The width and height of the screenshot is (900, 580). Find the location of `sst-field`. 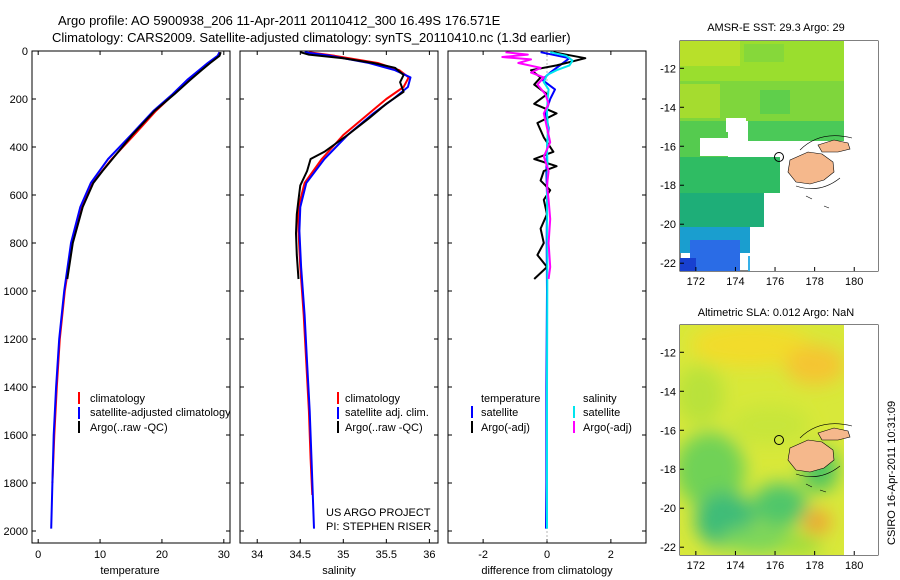

sst-field is located at coordinates (779, 156).